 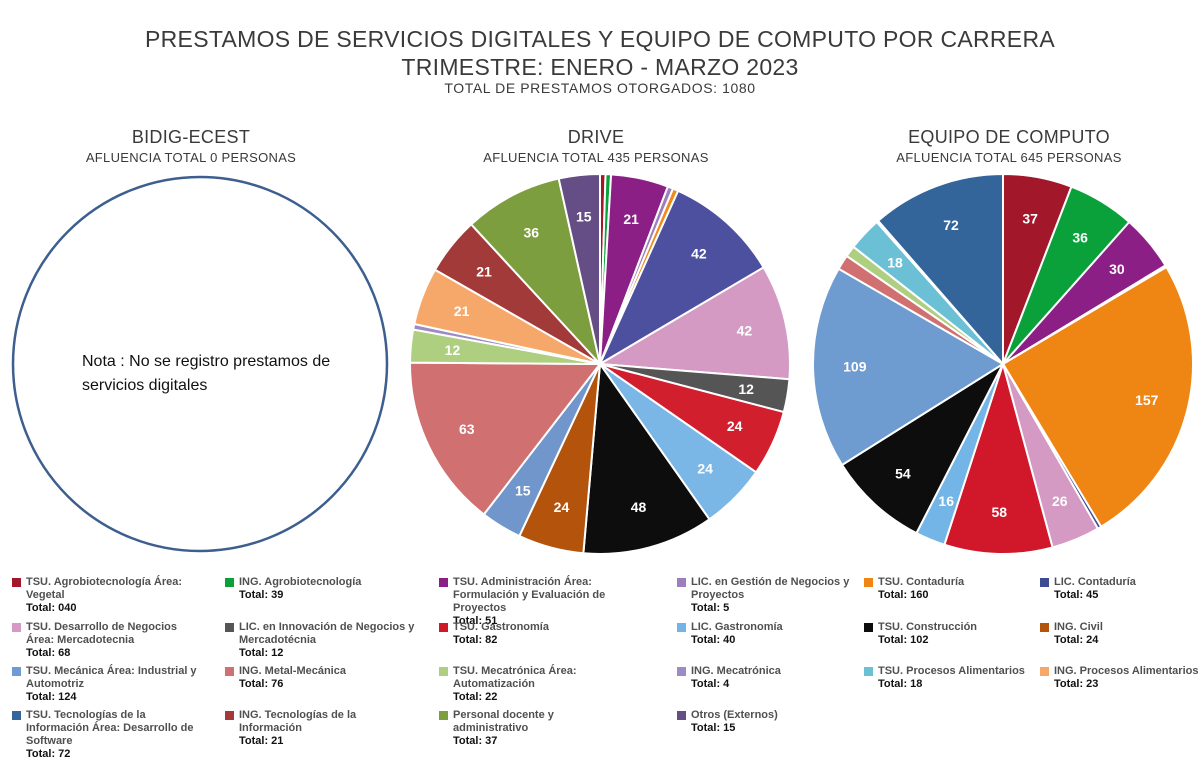 I want to click on equipo-data-label: 157, so click(x=1147, y=400).